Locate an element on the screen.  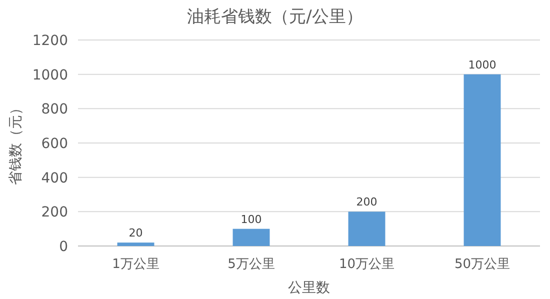
x-tick-label: 1万公里 is located at coordinates (136, 264).